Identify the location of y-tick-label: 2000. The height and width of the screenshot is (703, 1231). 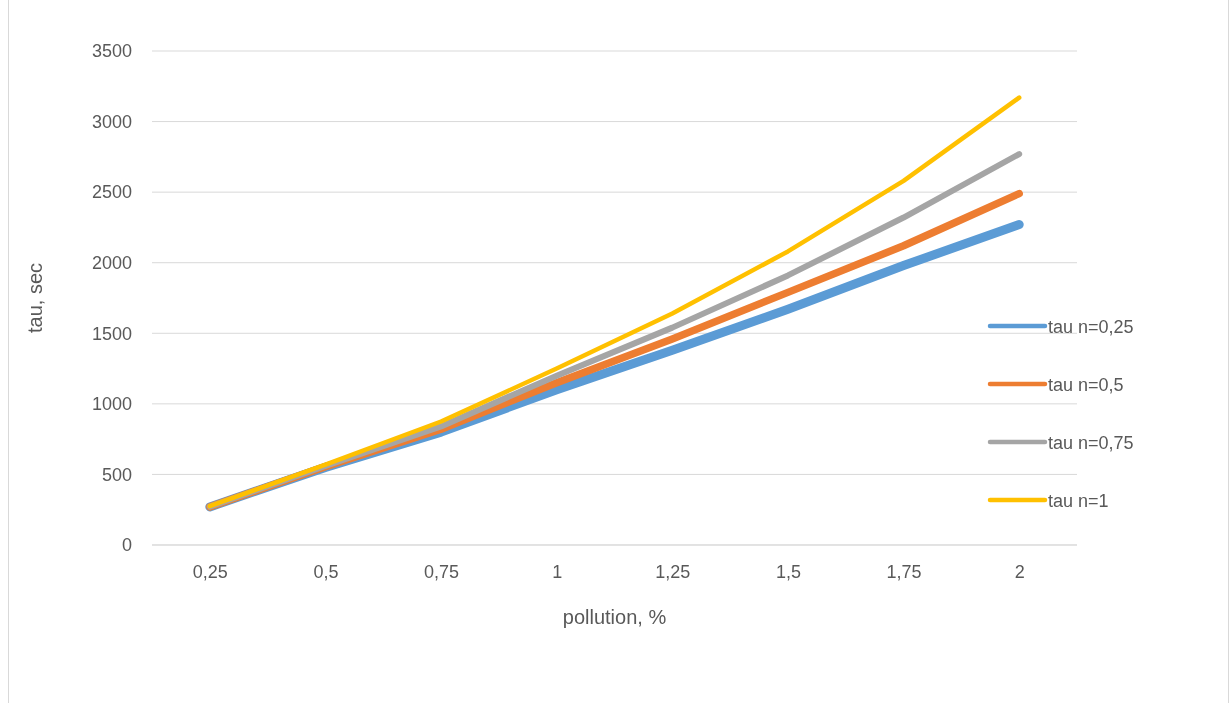
(111, 262).